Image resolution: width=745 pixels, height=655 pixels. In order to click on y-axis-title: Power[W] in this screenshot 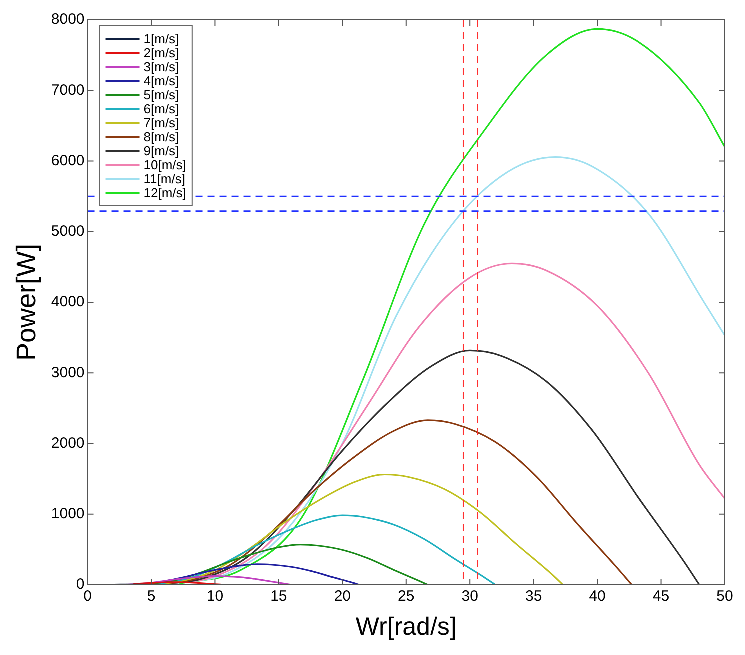, I will do `click(27, 303)`.